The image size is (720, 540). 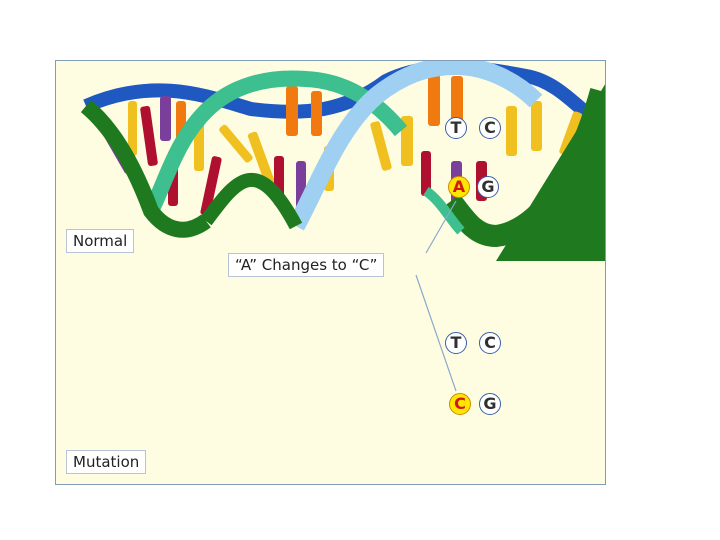 What do you see at coordinates (490, 404) in the screenshot?
I see `mutation-base-g: G` at bounding box center [490, 404].